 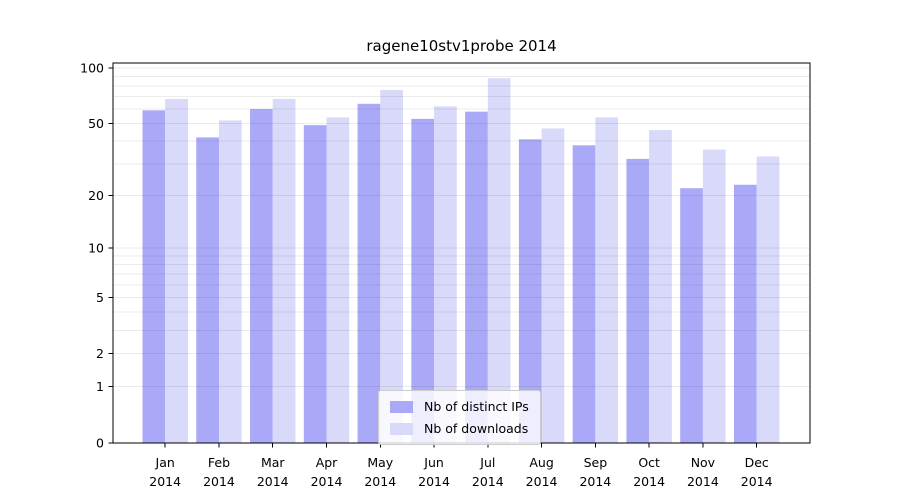 I want to click on legend-label-distinct-ips: Nb of distinct IPs, so click(x=476, y=406).